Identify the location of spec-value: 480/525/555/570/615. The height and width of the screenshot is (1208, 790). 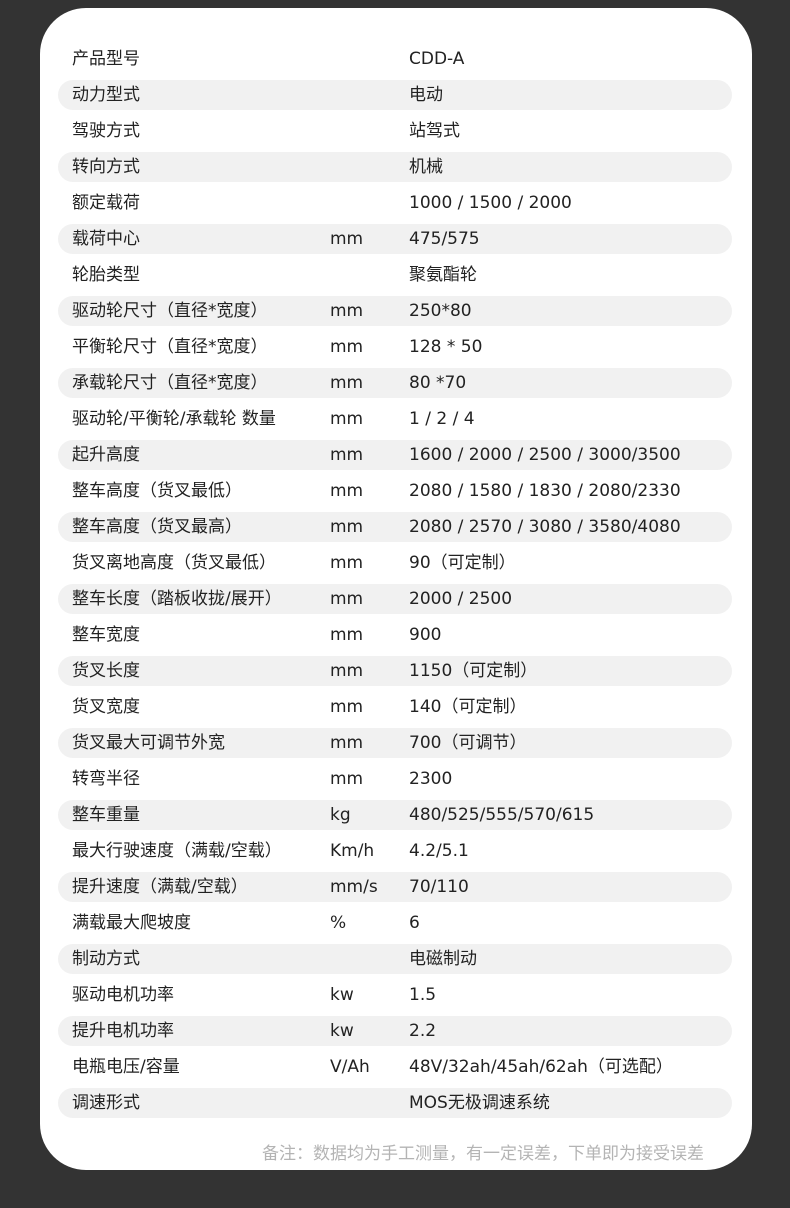
(502, 815).